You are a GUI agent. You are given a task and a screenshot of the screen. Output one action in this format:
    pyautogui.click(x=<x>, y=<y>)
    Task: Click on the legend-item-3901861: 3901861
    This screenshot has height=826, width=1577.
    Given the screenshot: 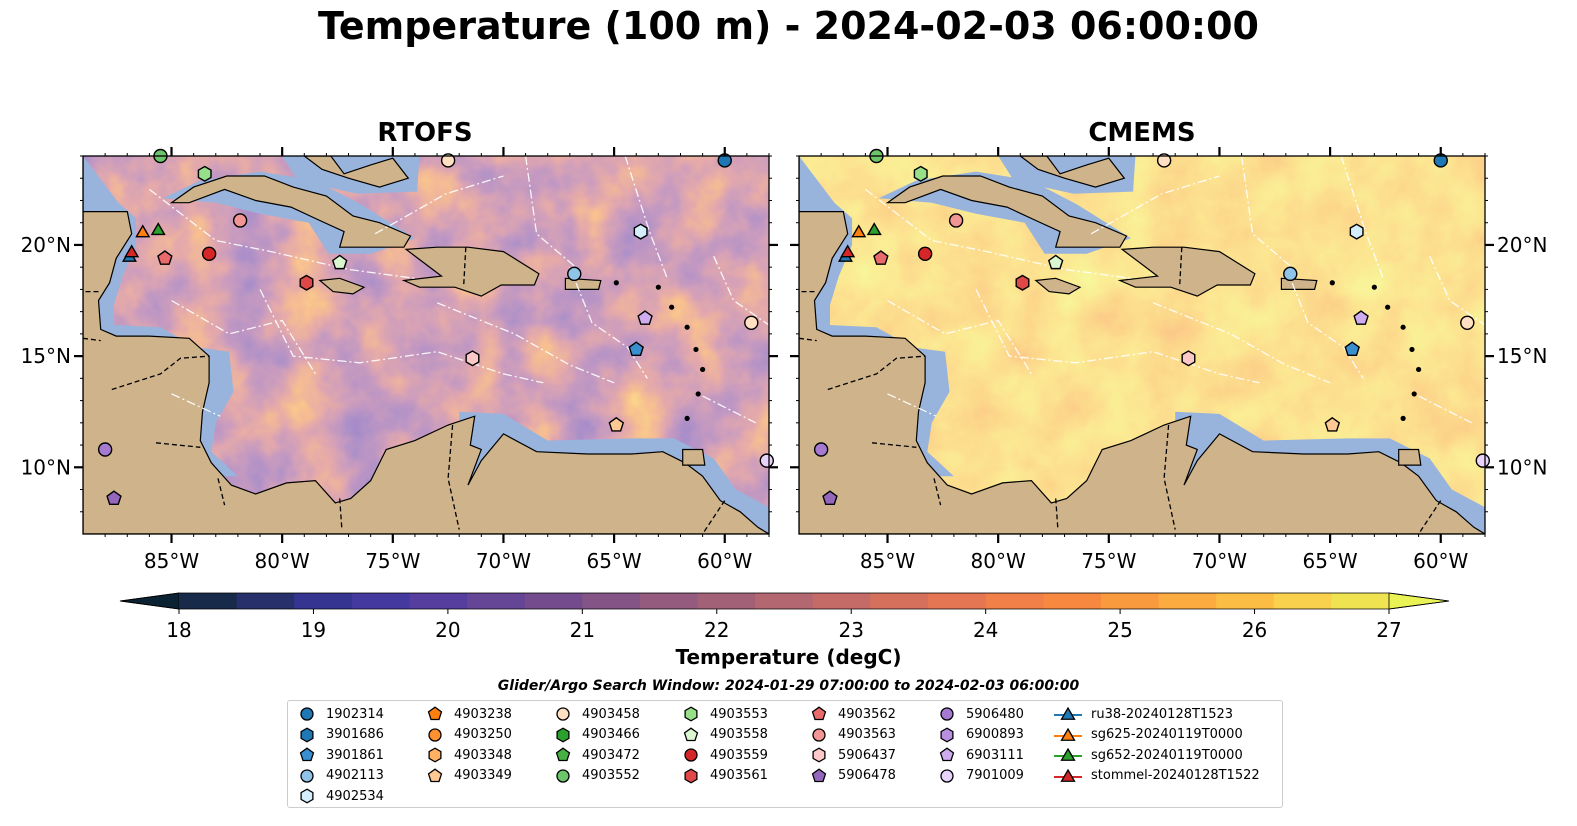 What is the action you would take?
    pyautogui.click(x=340, y=755)
    